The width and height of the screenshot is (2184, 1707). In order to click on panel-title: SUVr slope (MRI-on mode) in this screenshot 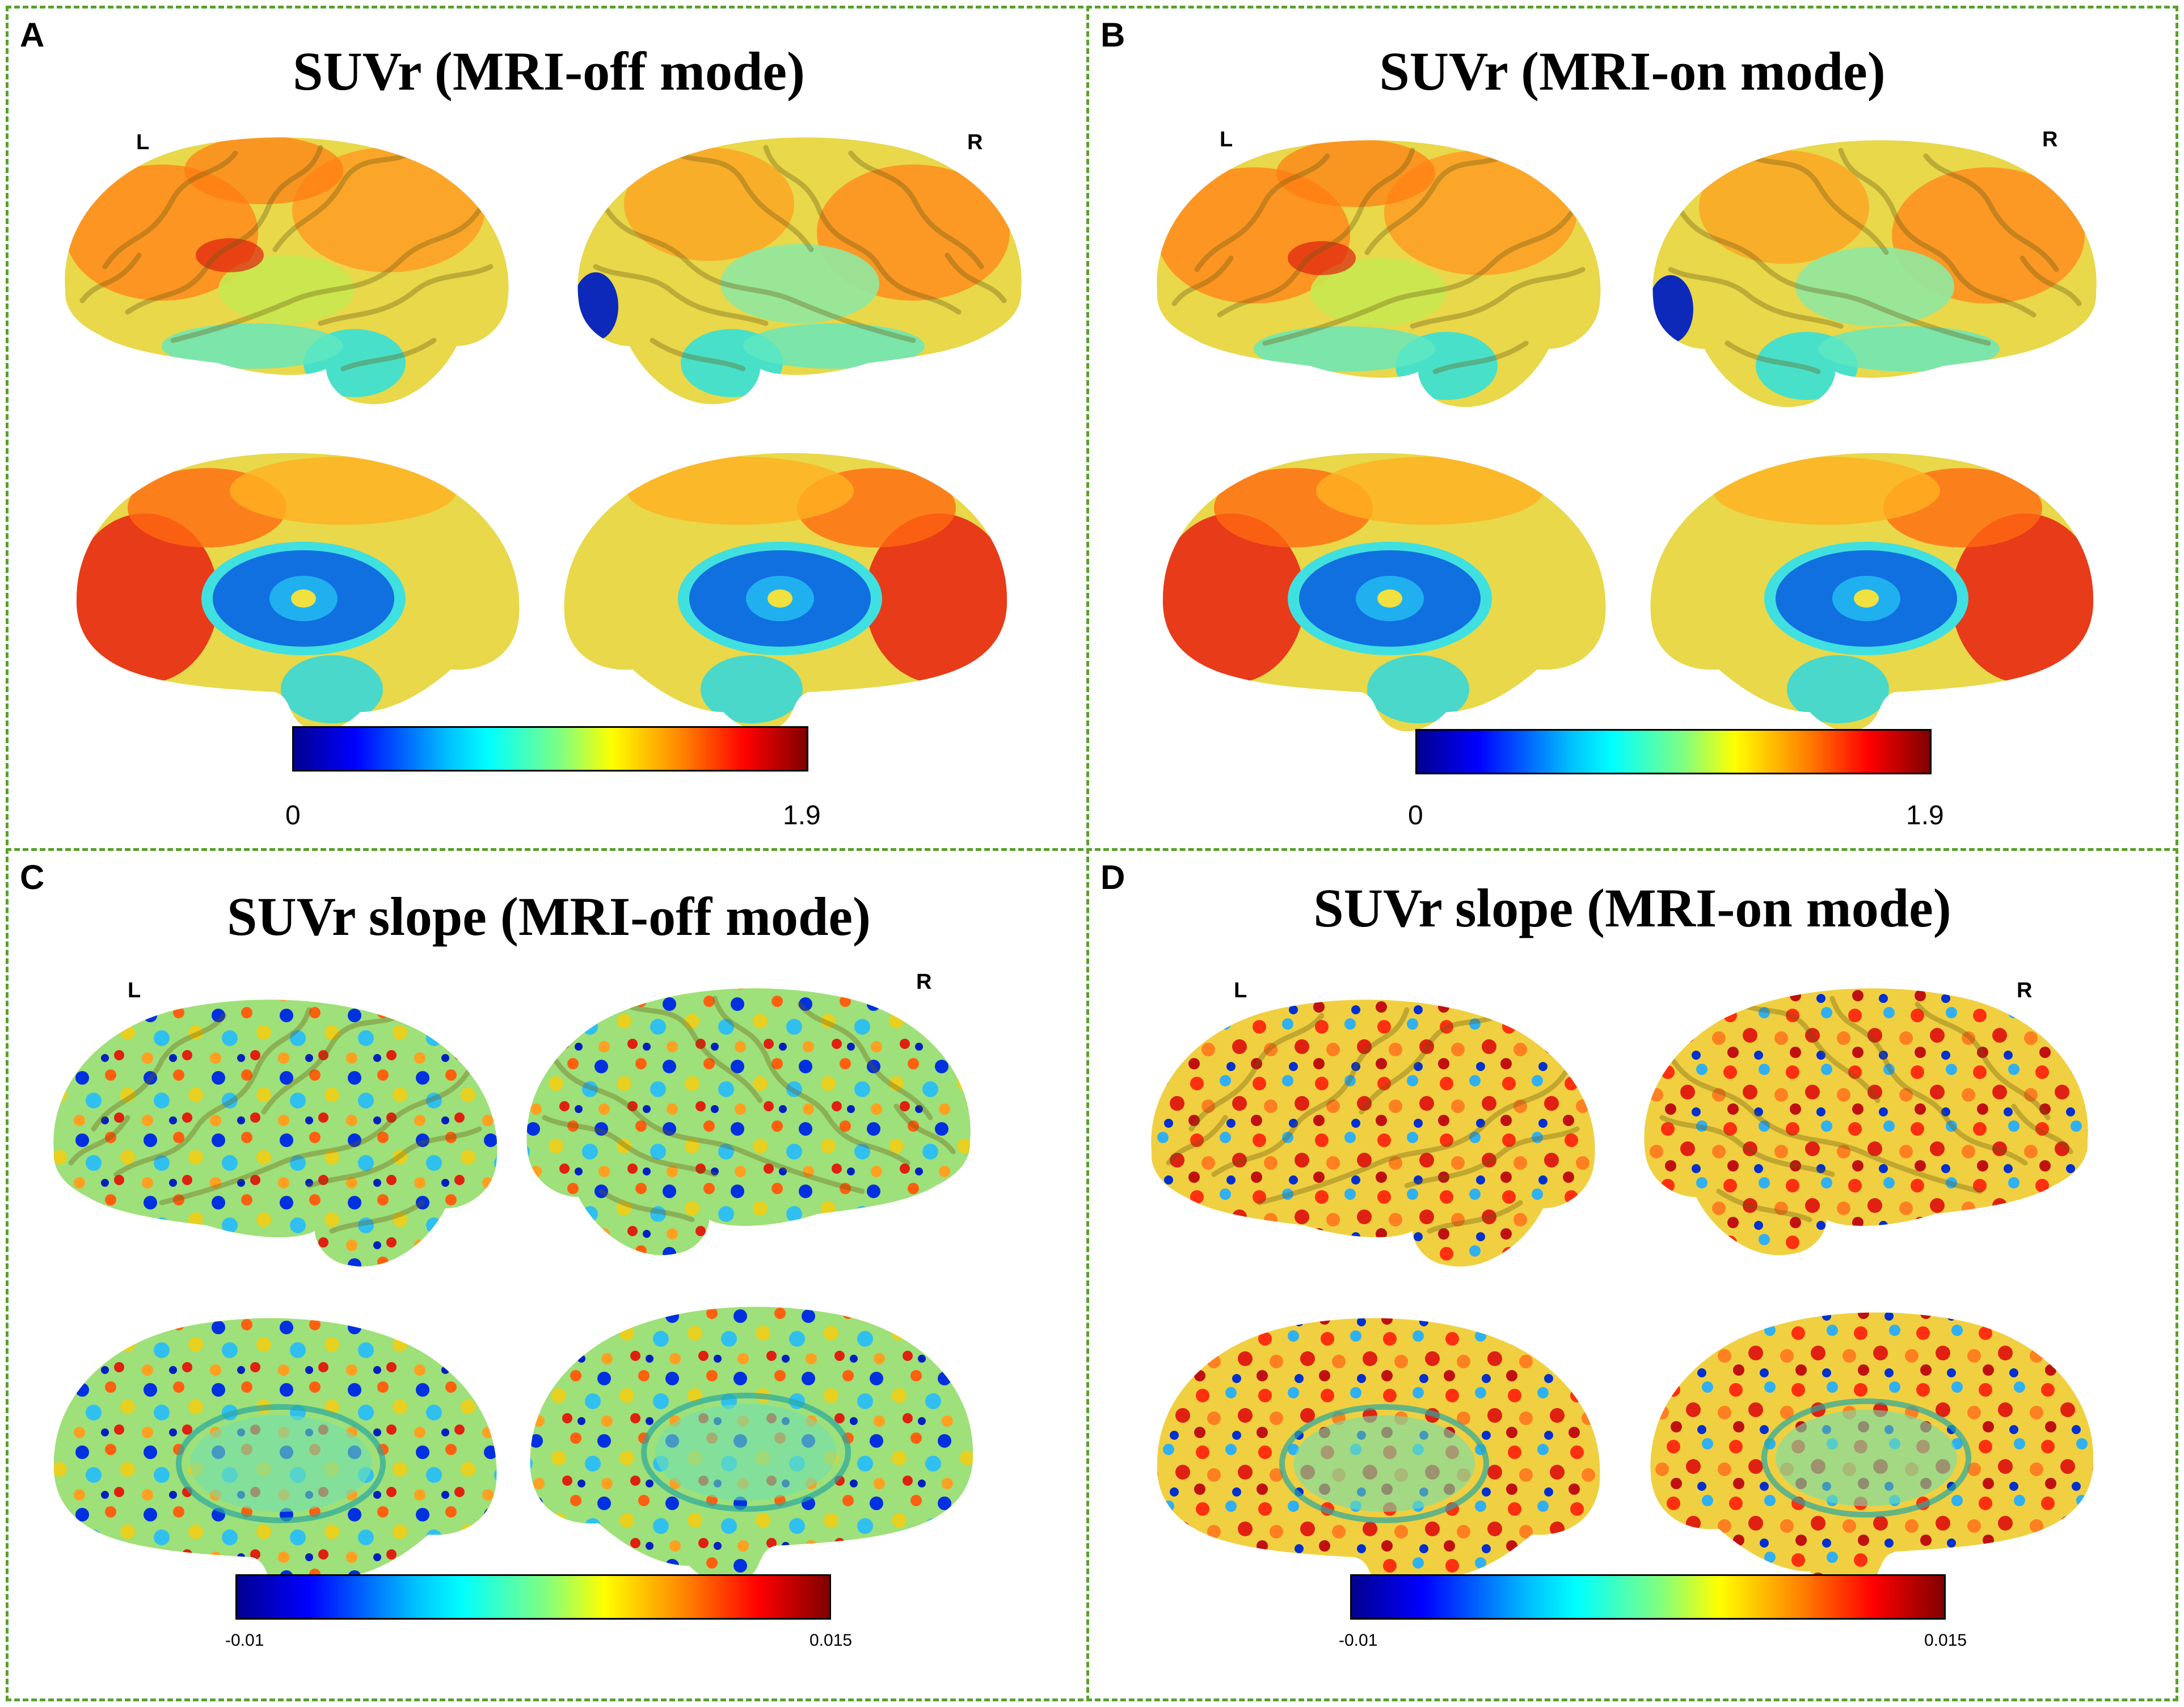, I will do `click(1632, 908)`.